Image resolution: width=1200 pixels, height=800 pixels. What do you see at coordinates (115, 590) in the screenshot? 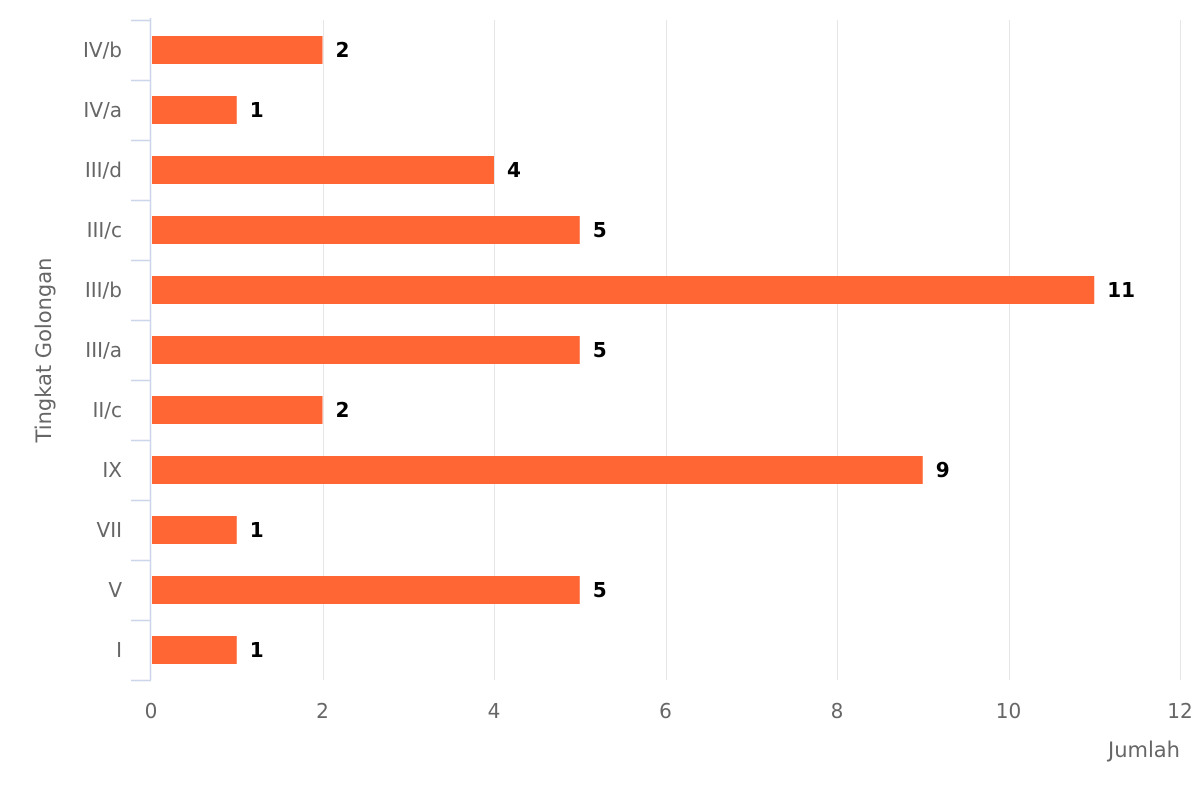
I see `y-category-label: V` at bounding box center [115, 590].